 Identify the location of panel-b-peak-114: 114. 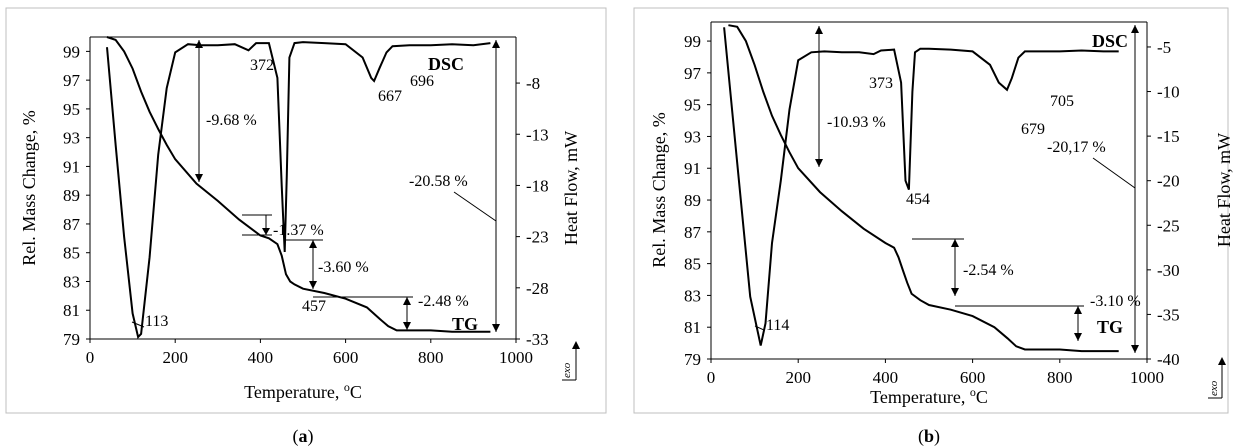
(777, 325).